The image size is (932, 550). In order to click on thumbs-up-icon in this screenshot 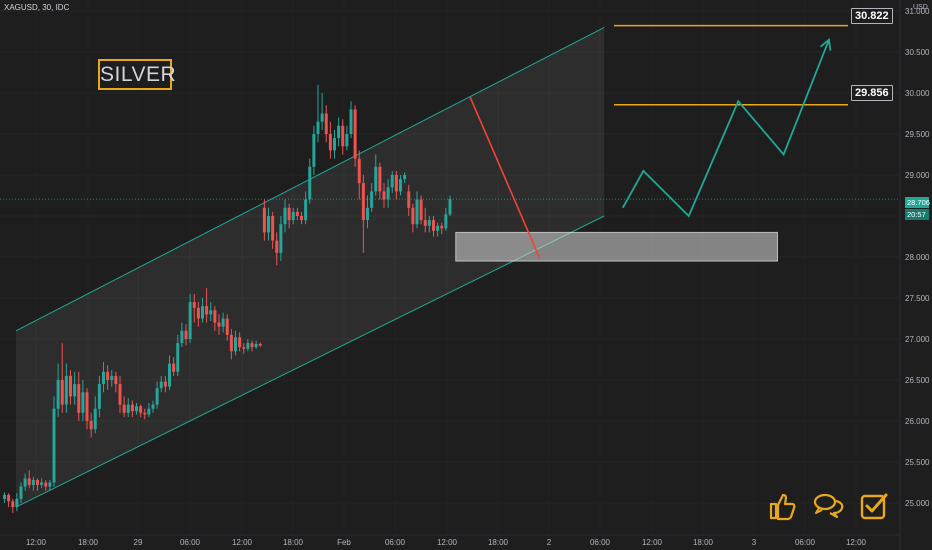, I will do `click(782, 506)`.